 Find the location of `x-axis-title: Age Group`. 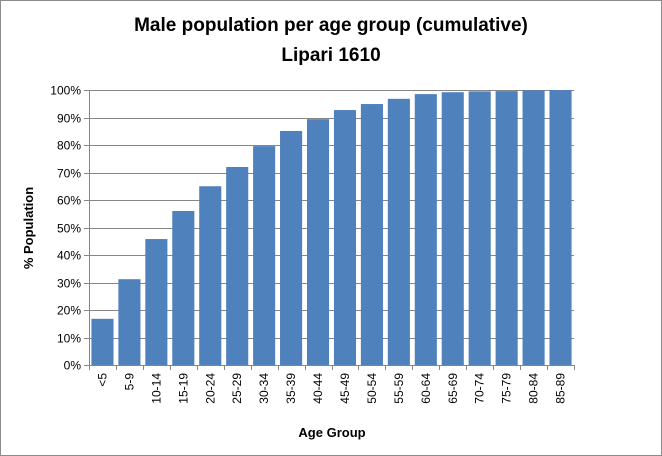

x-axis-title: Age Group is located at coordinates (331, 432).